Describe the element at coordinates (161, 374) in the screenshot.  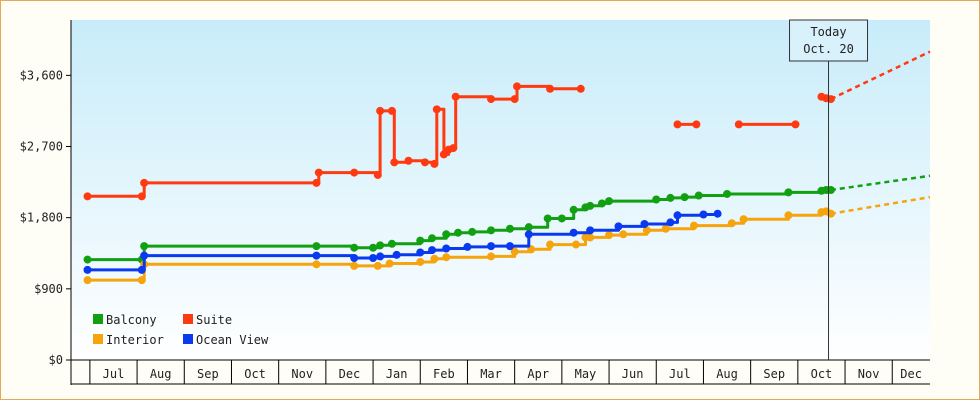
I see `x-tick-label: Aug` at that location.